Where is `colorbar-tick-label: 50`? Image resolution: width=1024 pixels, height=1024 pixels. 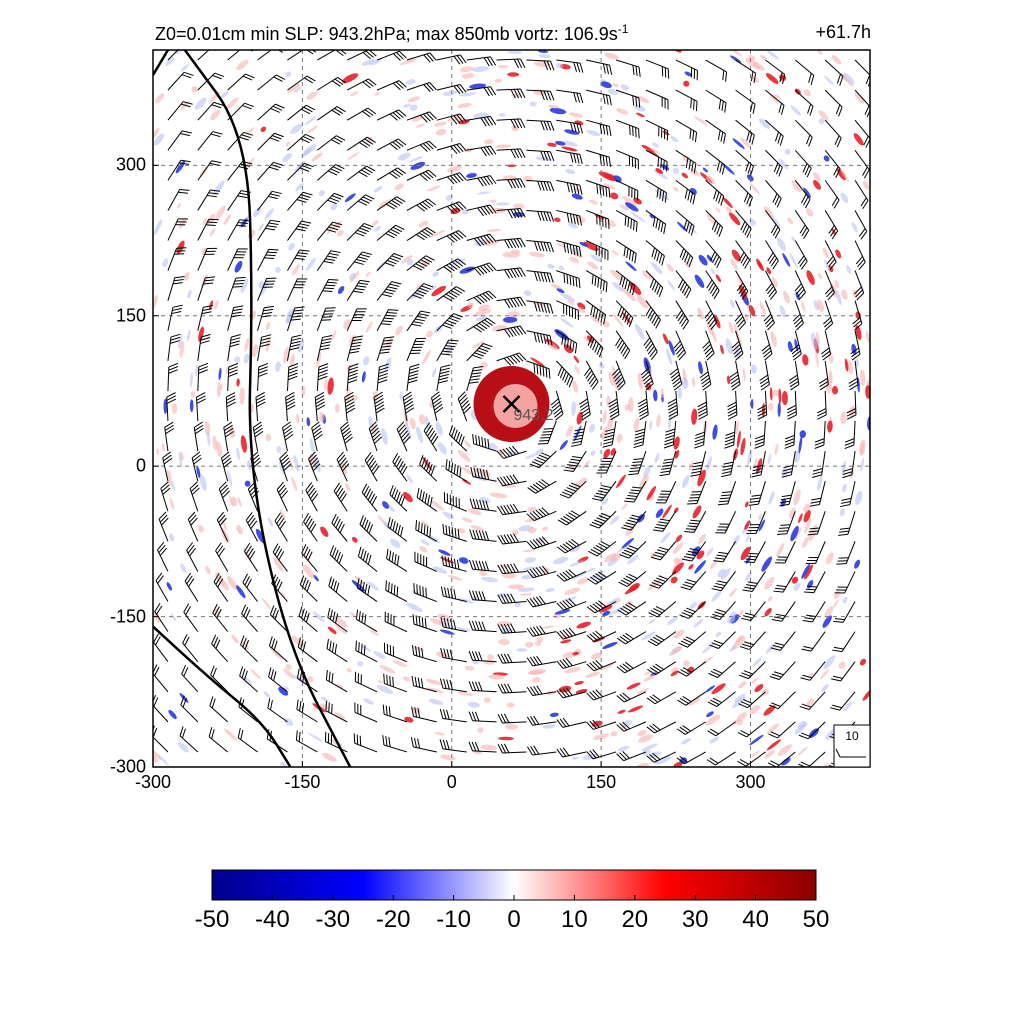 colorbar-tick-label: 50 is located at coordinates (816, 919).